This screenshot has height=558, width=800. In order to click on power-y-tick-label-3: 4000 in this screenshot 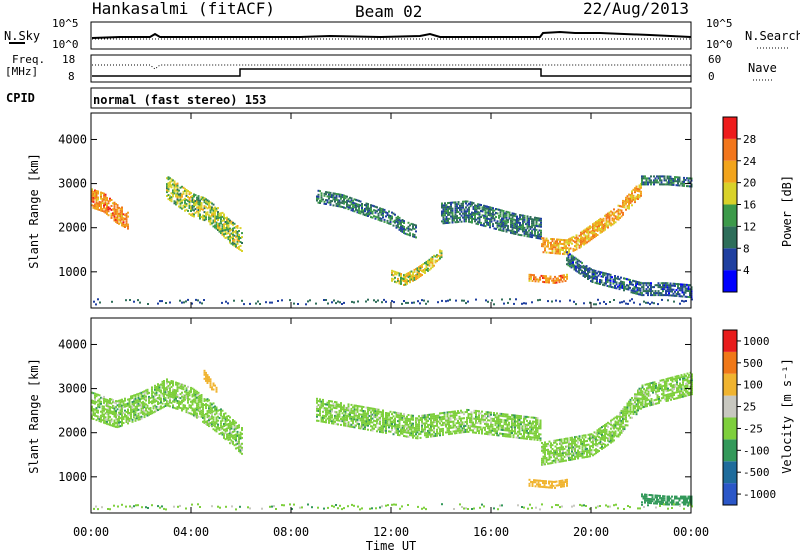, I will do `click(72, 139)`.